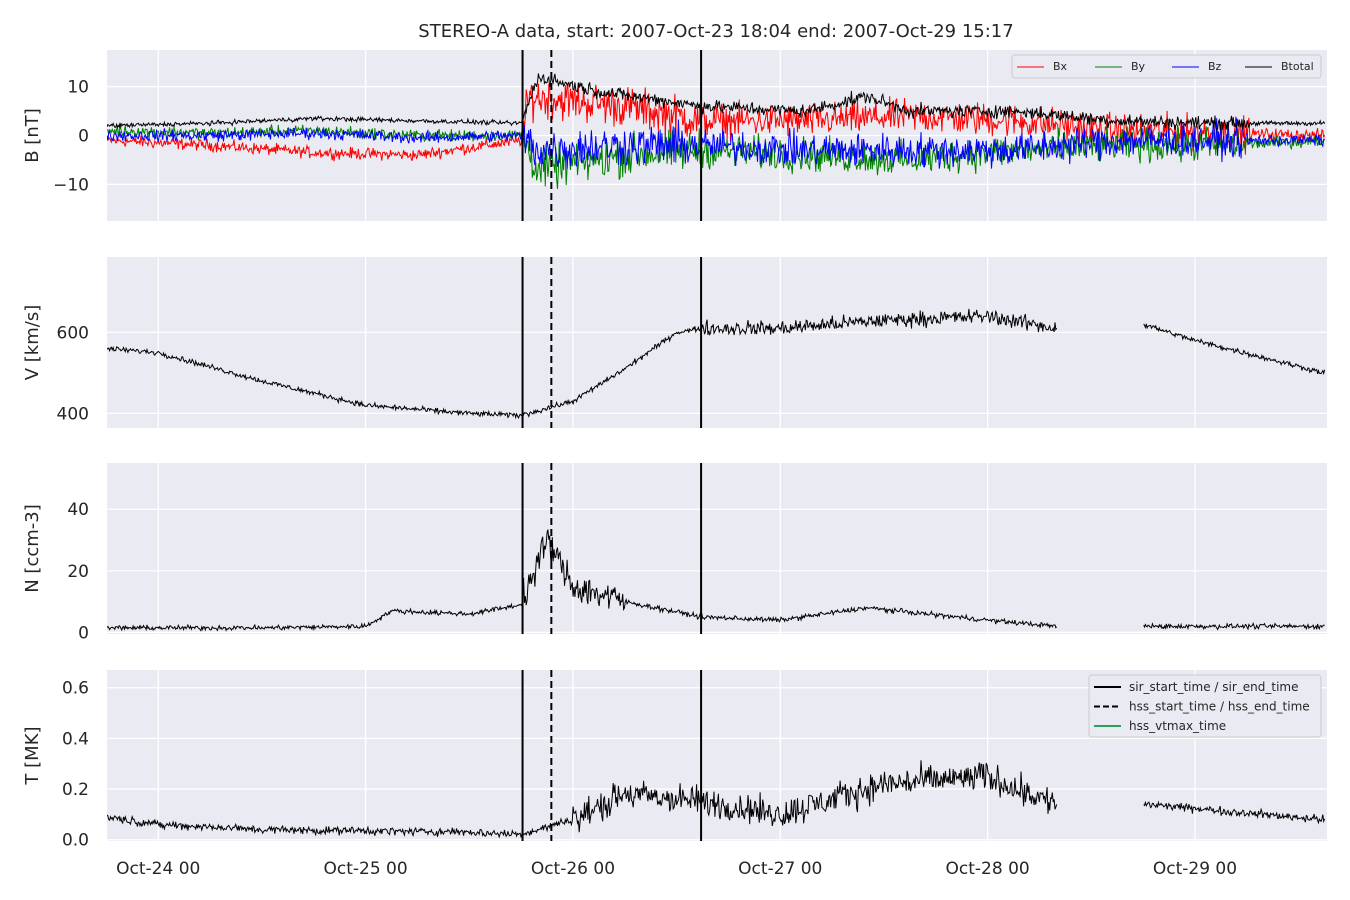 This screenshot has height=900, width=1350. What do you see at coordinates (716, 102) in the screenshot?
I see `series-line-btotal` at bounding box center [716, 102].